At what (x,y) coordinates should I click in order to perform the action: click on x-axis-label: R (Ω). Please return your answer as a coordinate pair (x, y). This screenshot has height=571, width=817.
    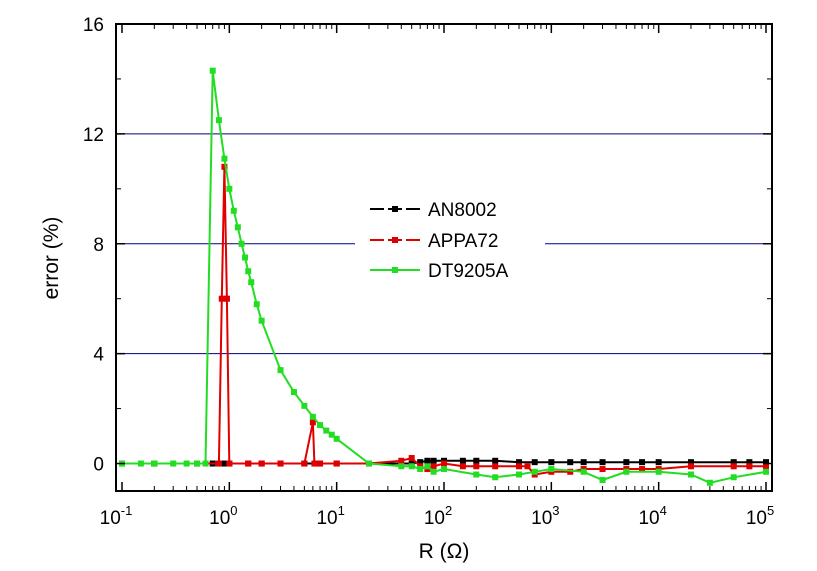
    Looking at the image, I should click on (444, 551).